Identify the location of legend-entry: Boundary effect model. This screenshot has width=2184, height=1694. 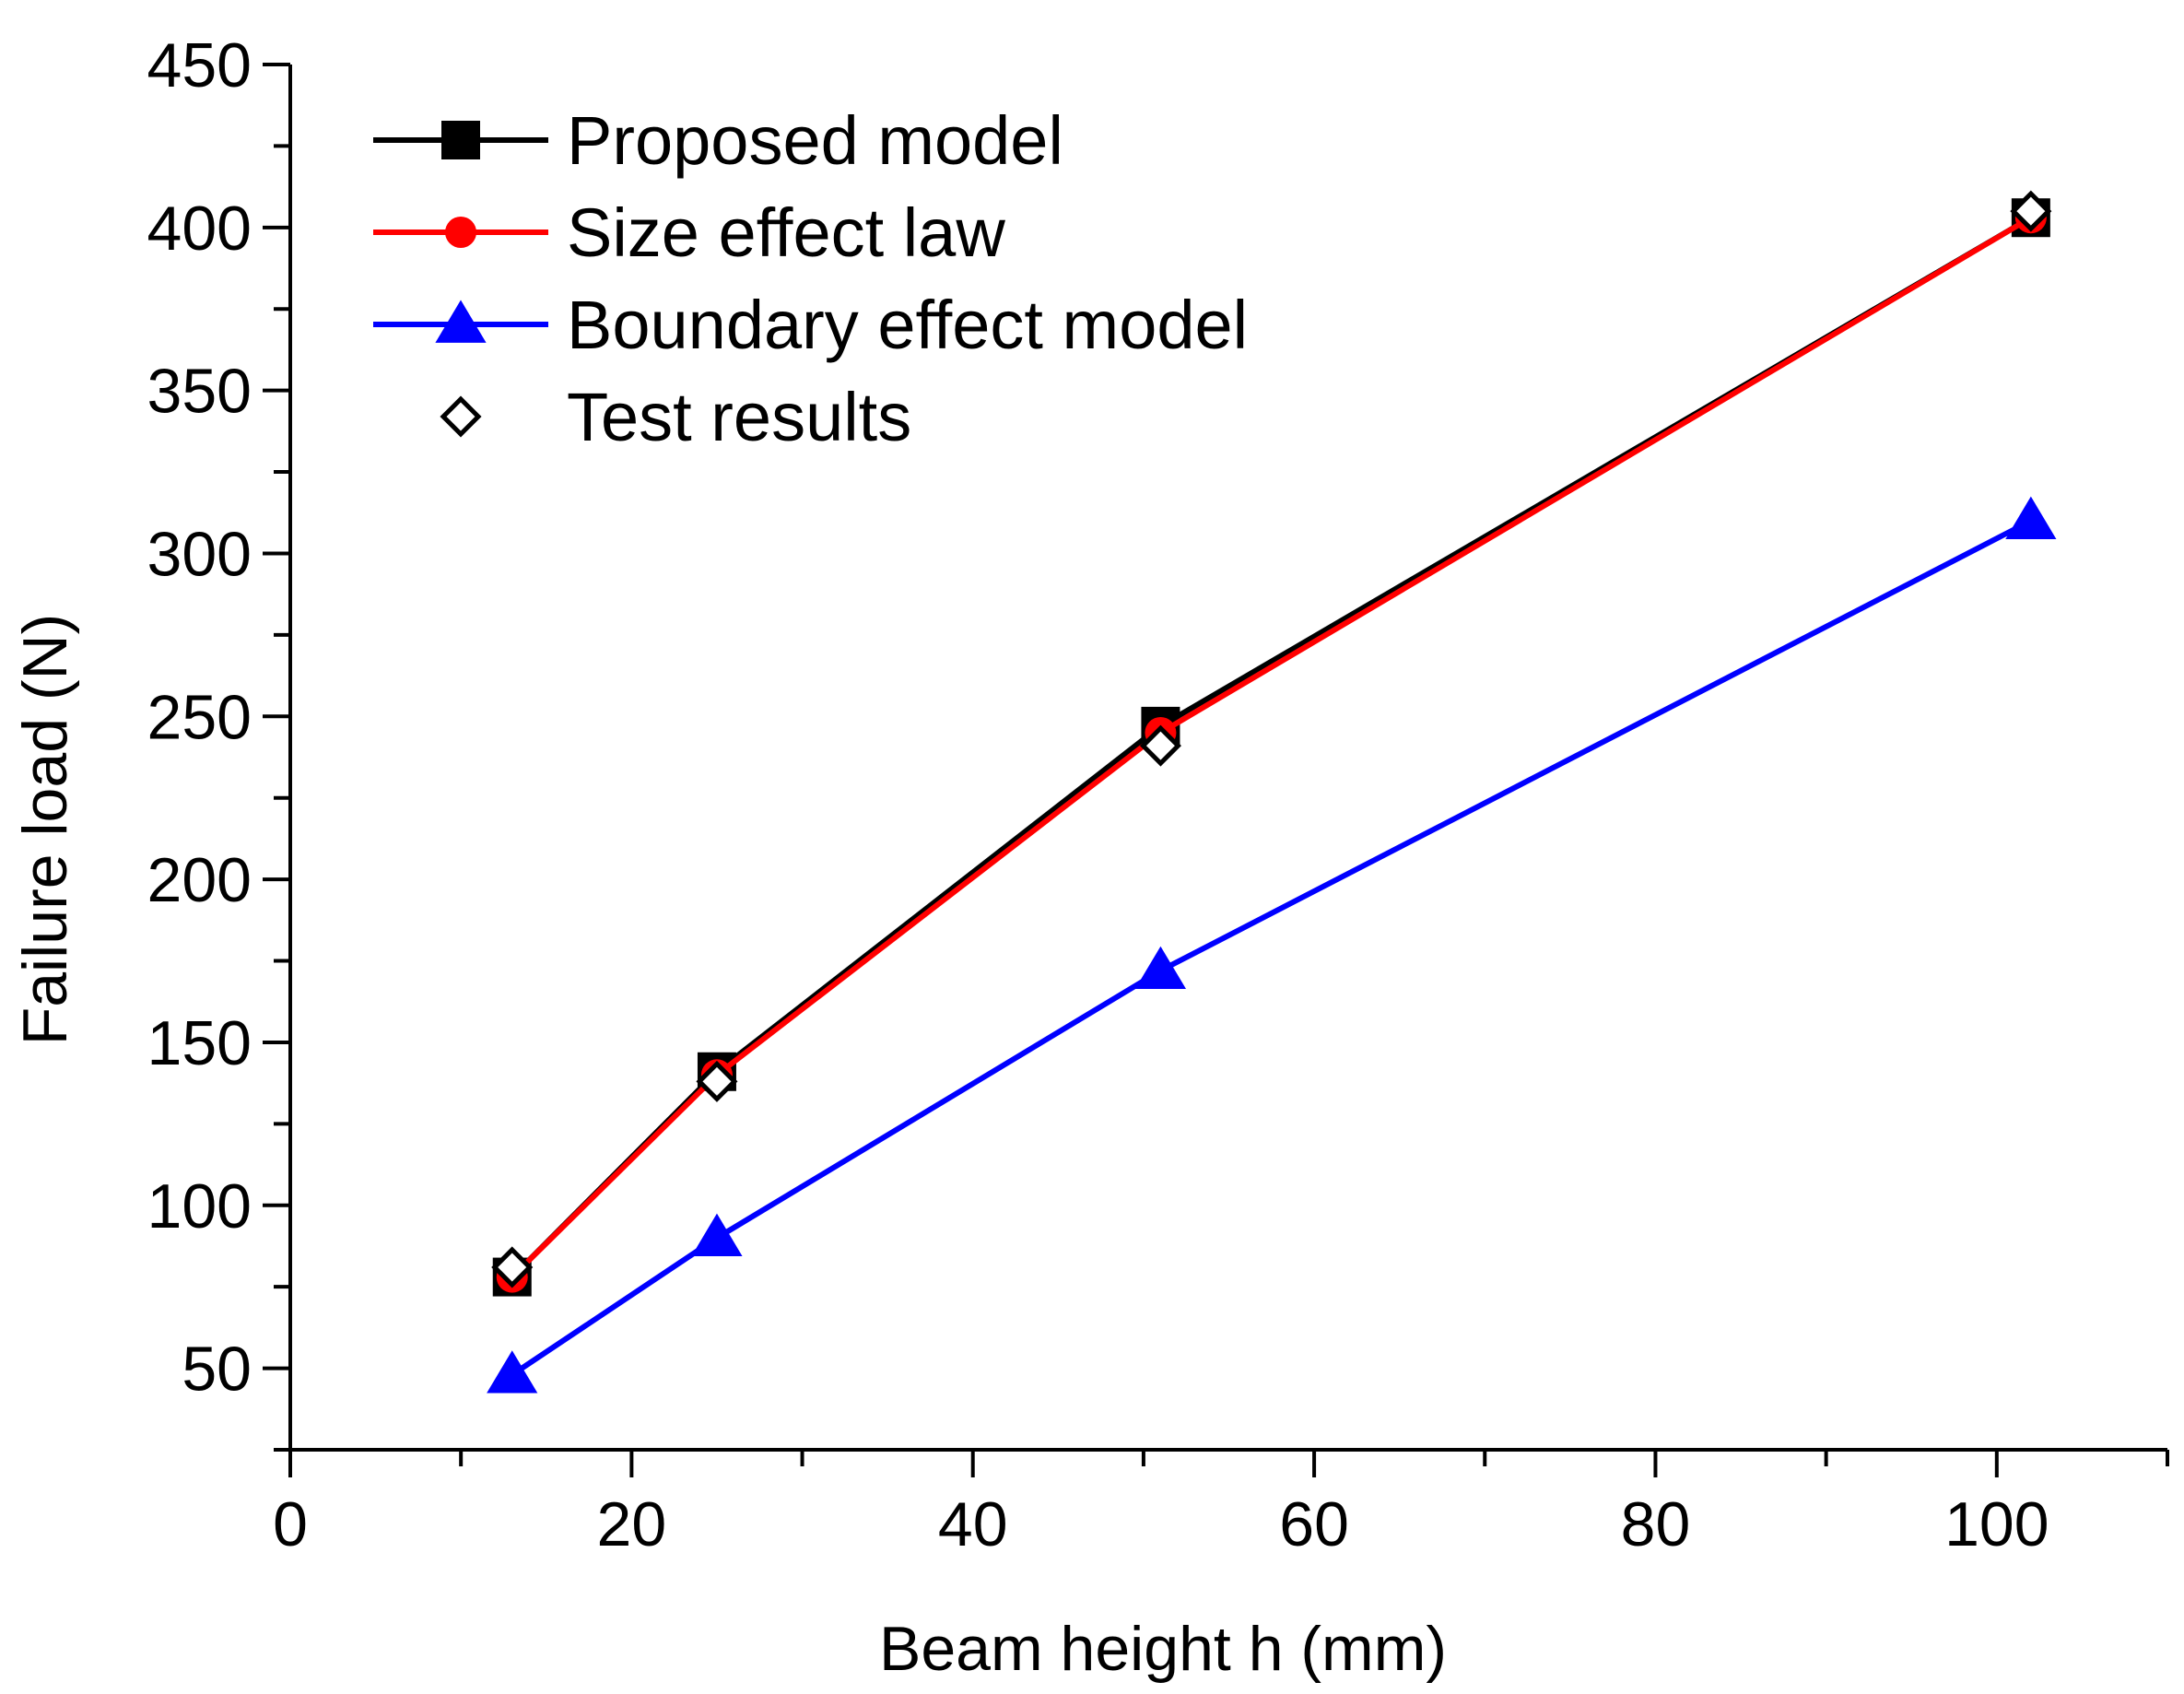
(810, 325).